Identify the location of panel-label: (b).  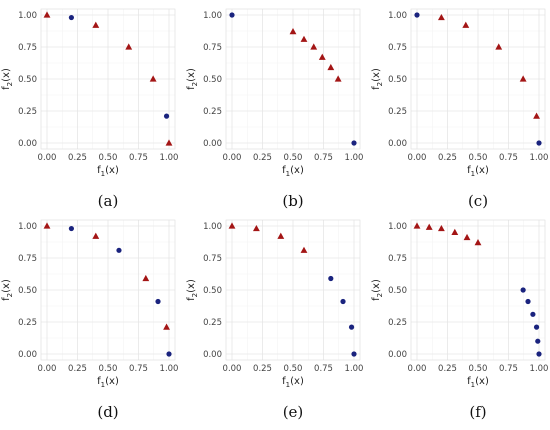
(292, 201).